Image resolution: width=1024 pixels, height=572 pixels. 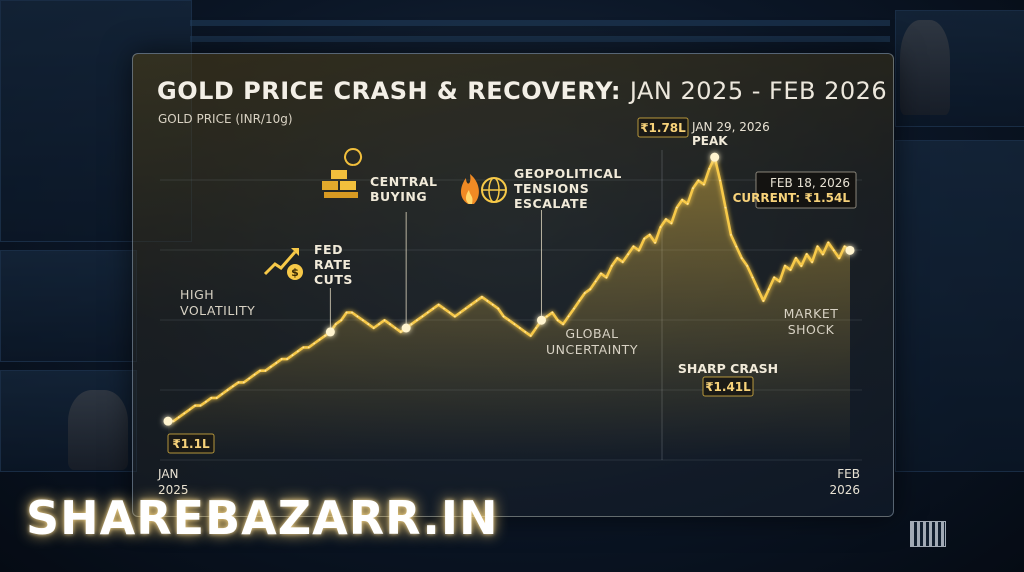 What do you see at coordinates (68, 306) in the screenshot?
I see `background-screen-left-lower` at bounding box center [68, 306].